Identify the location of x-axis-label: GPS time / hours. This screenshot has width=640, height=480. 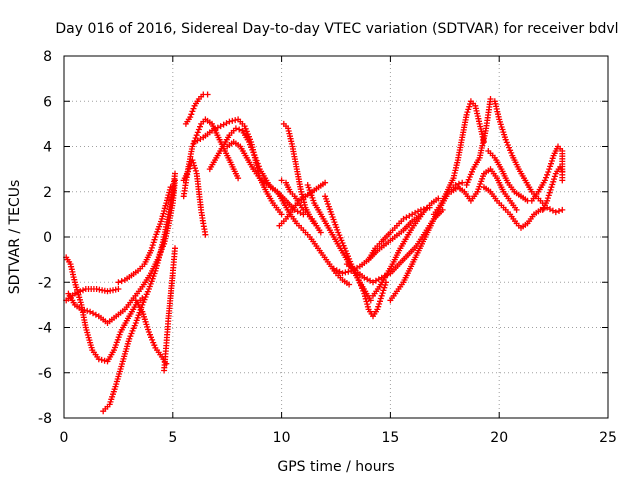
(335, 467).